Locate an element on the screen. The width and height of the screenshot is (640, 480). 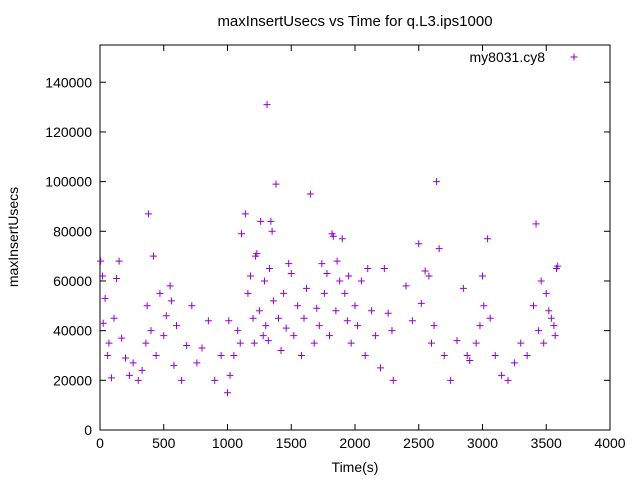
legend: my8031.cy8 is located at coordinates (524, 57).